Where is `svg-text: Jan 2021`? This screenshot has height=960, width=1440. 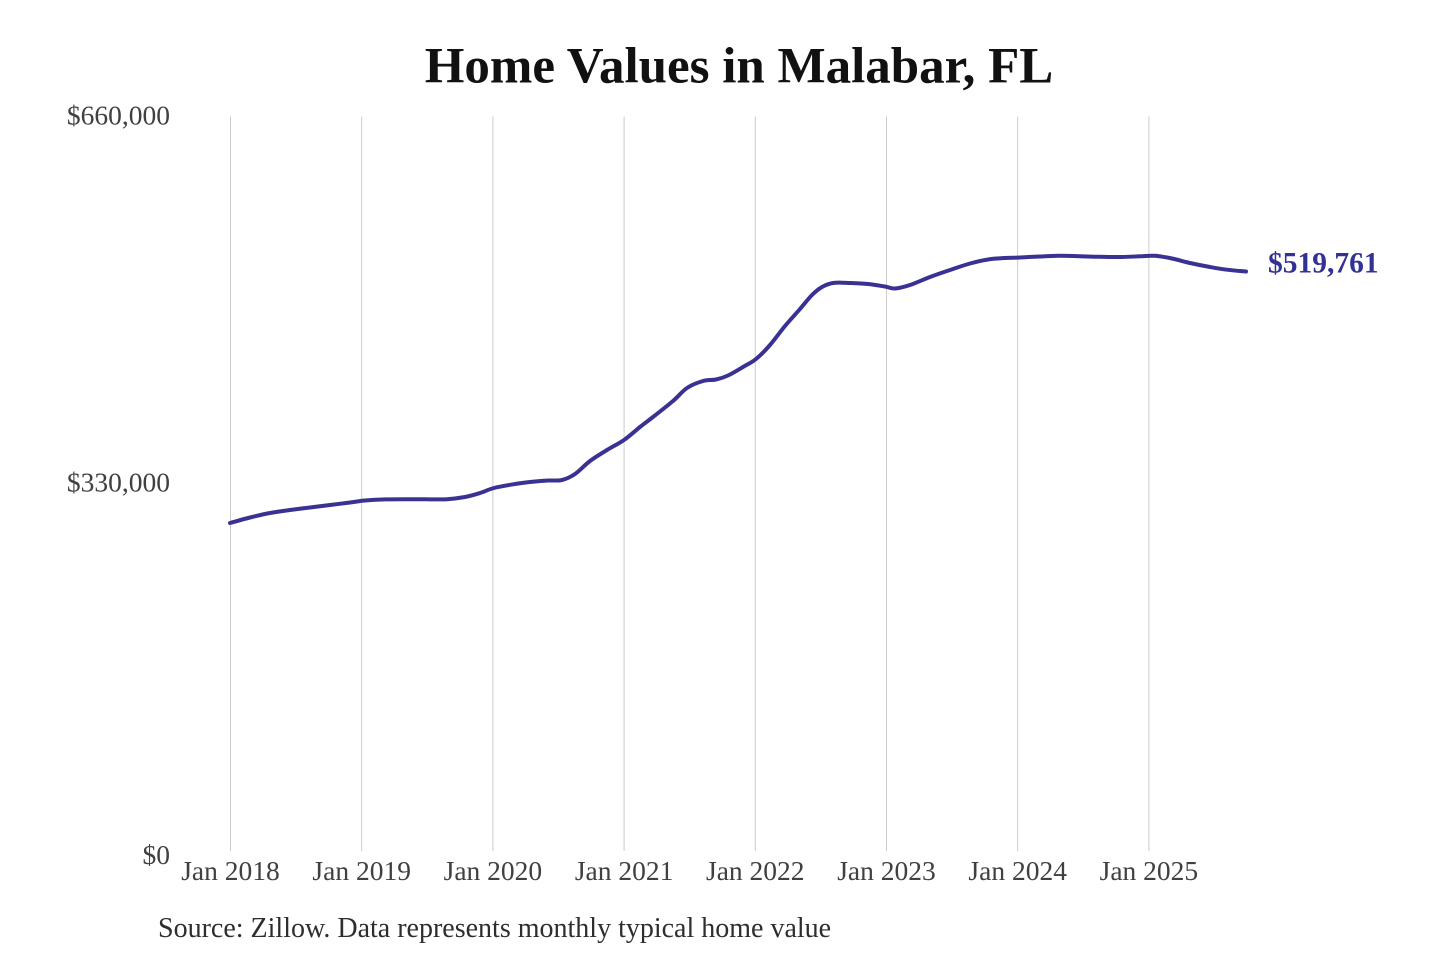
svg-text: Jan 2021 is located at coordinates (624, 870).